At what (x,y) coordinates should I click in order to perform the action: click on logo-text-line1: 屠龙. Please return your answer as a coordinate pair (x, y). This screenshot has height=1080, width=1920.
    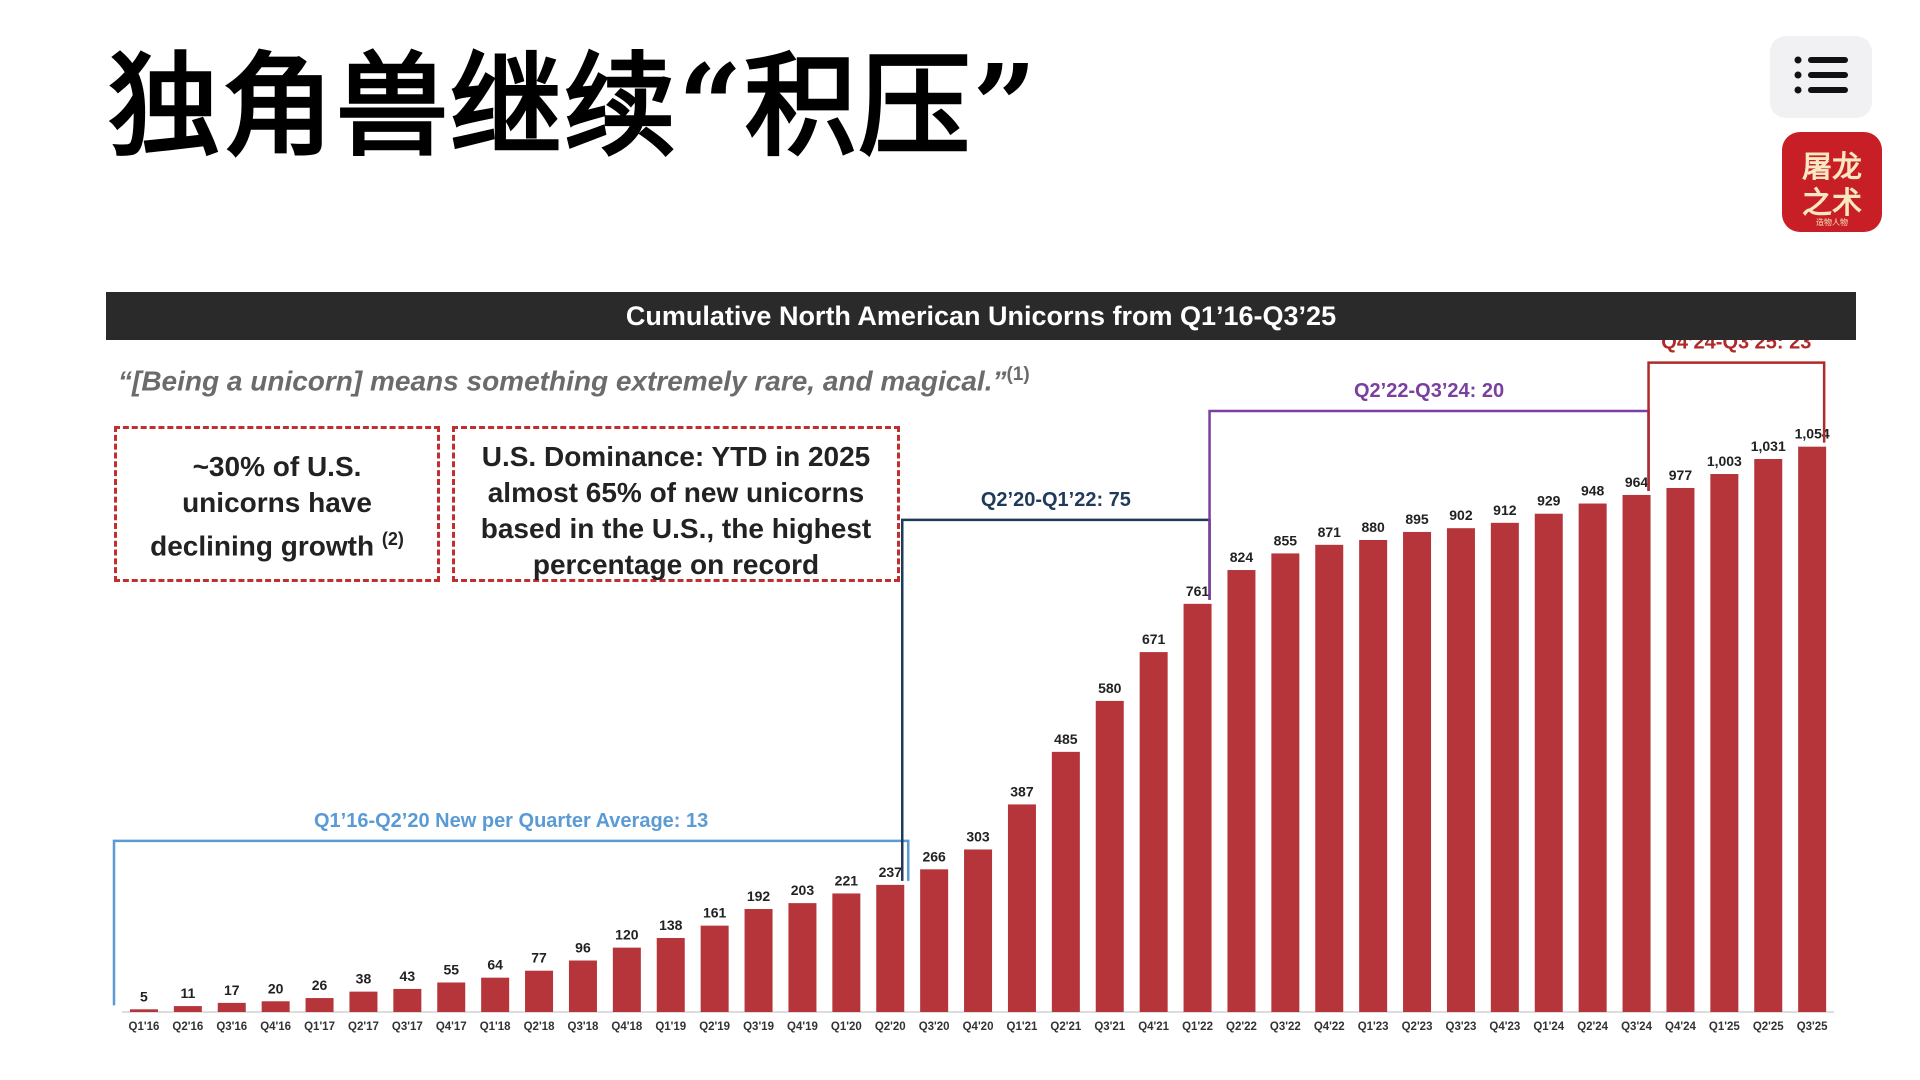
    Looking at the image, I should click on (1832, 167).